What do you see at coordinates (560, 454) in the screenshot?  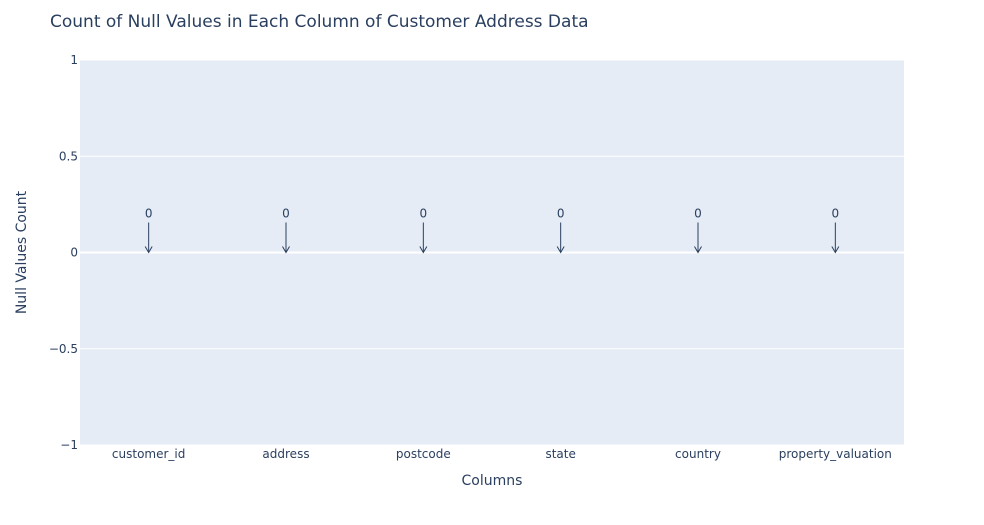 I see `x-tick-label: state` at bounding box center [560, 454].